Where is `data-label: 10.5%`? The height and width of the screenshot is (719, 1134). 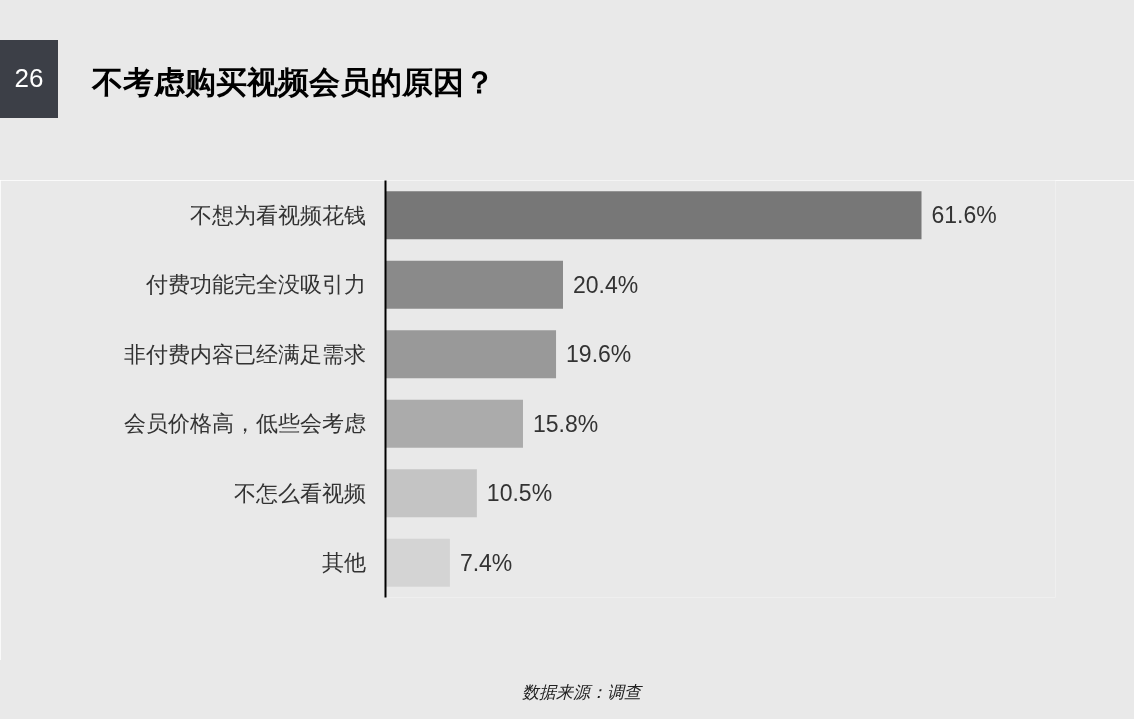
data-label: 10.5% is located at coordinates (519, 493).